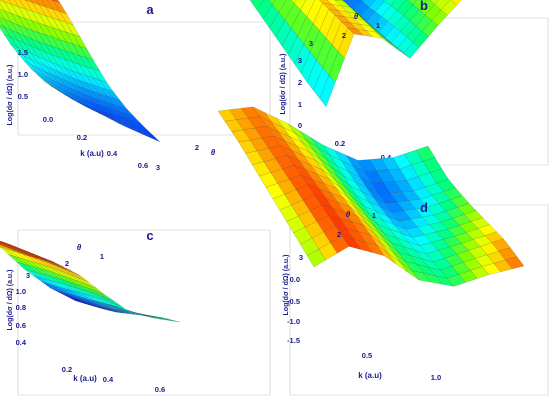 This screenshot has height=402, width=550. I want to click on panel-label: a, so click(150, 9).